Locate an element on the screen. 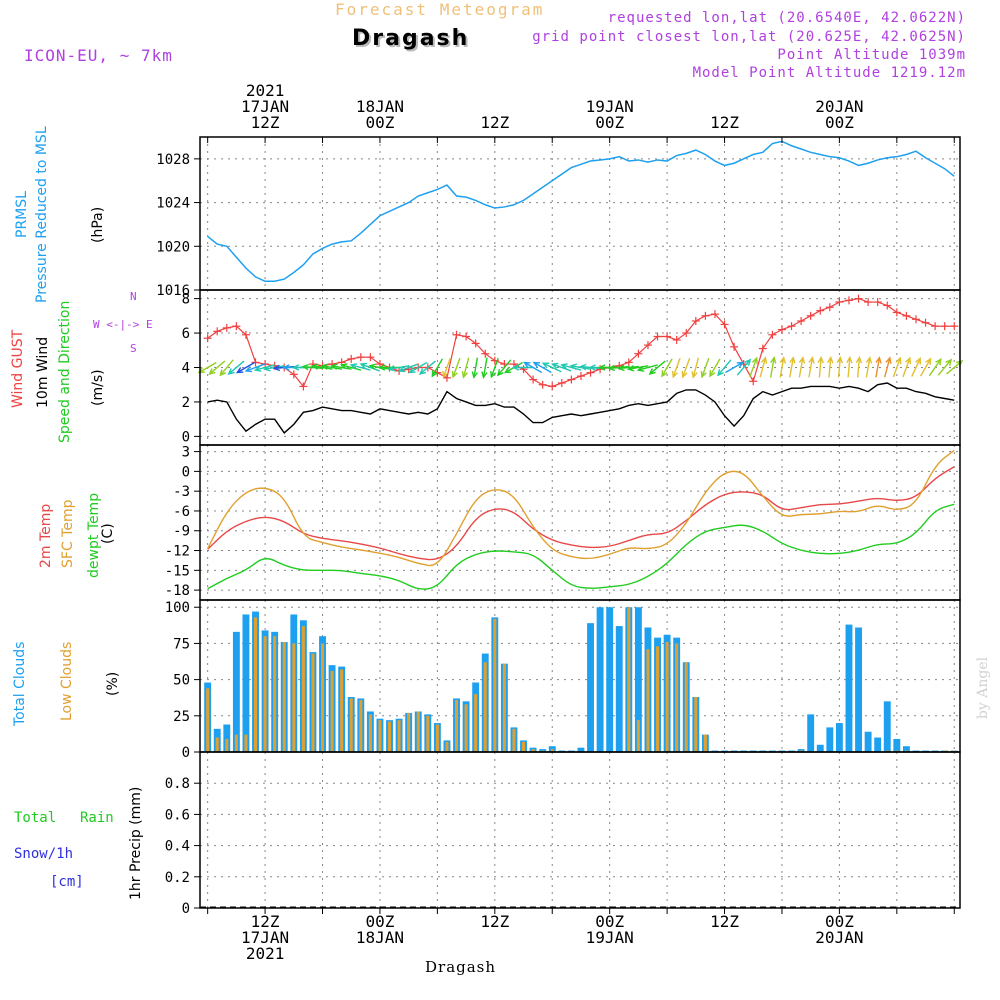 This screenshot has width=1000, height=1000. y-tick-label: 1024 is located at coordinates (173, 204).